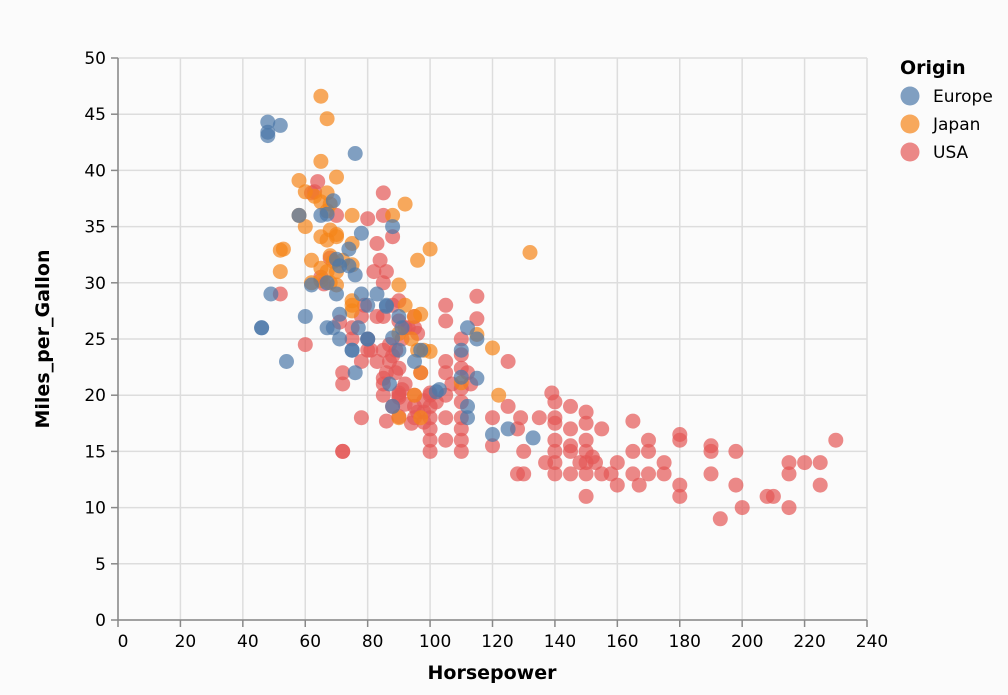  I want to click on x-tick-label: 200, so click(747, 642).